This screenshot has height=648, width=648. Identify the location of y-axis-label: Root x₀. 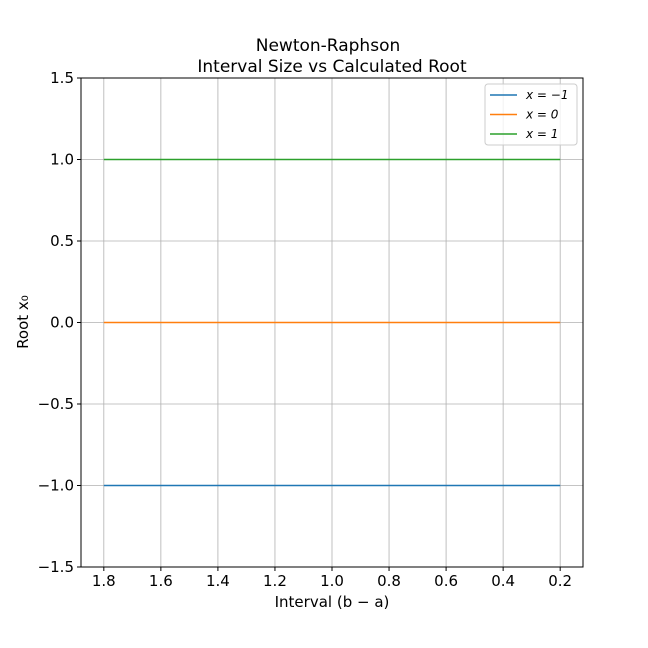
(23, 322).